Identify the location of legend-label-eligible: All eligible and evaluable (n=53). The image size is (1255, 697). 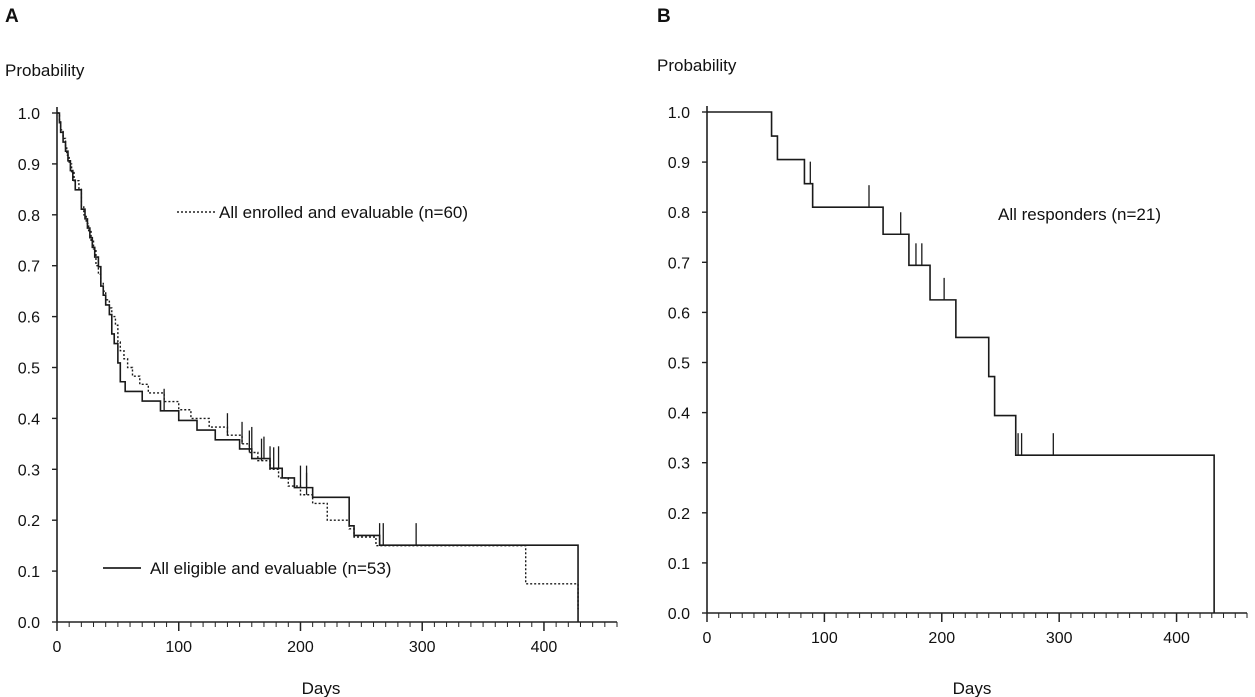
(270, 568).